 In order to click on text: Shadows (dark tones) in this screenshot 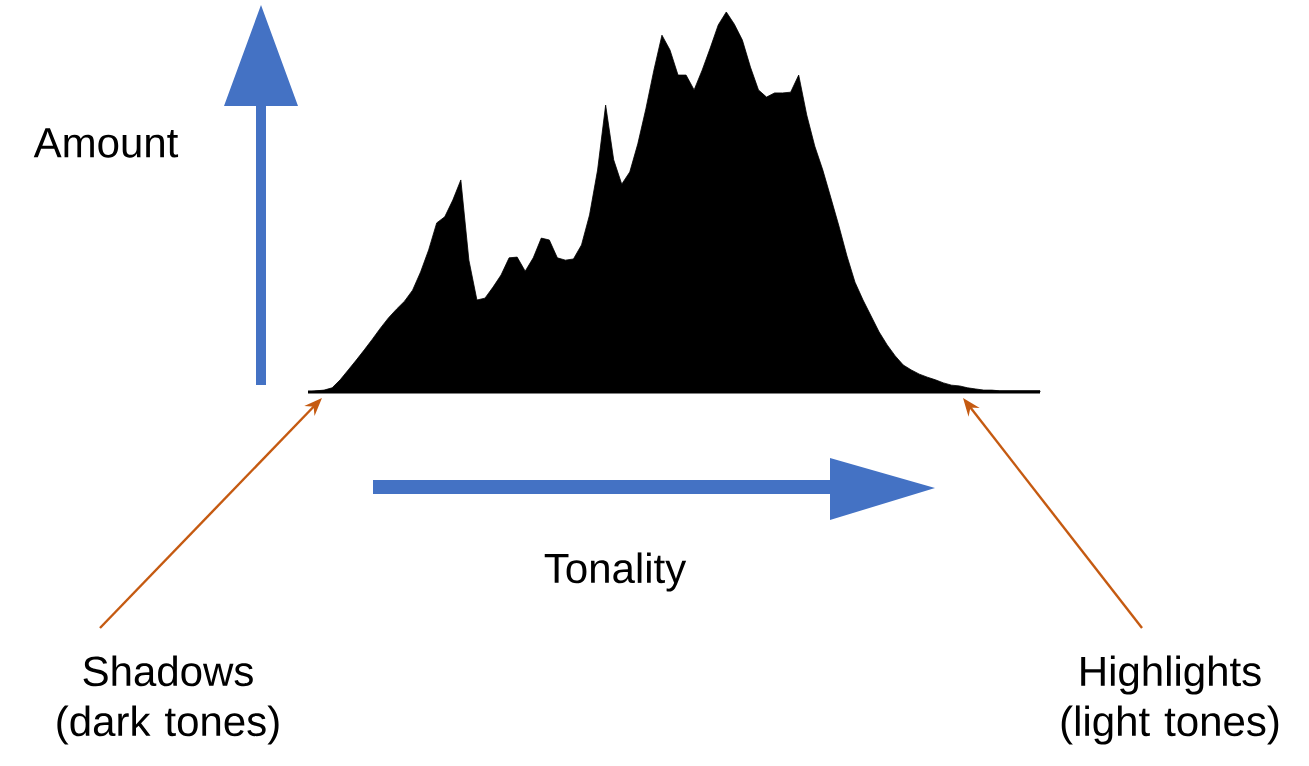, I will do `click(168, 700)`.